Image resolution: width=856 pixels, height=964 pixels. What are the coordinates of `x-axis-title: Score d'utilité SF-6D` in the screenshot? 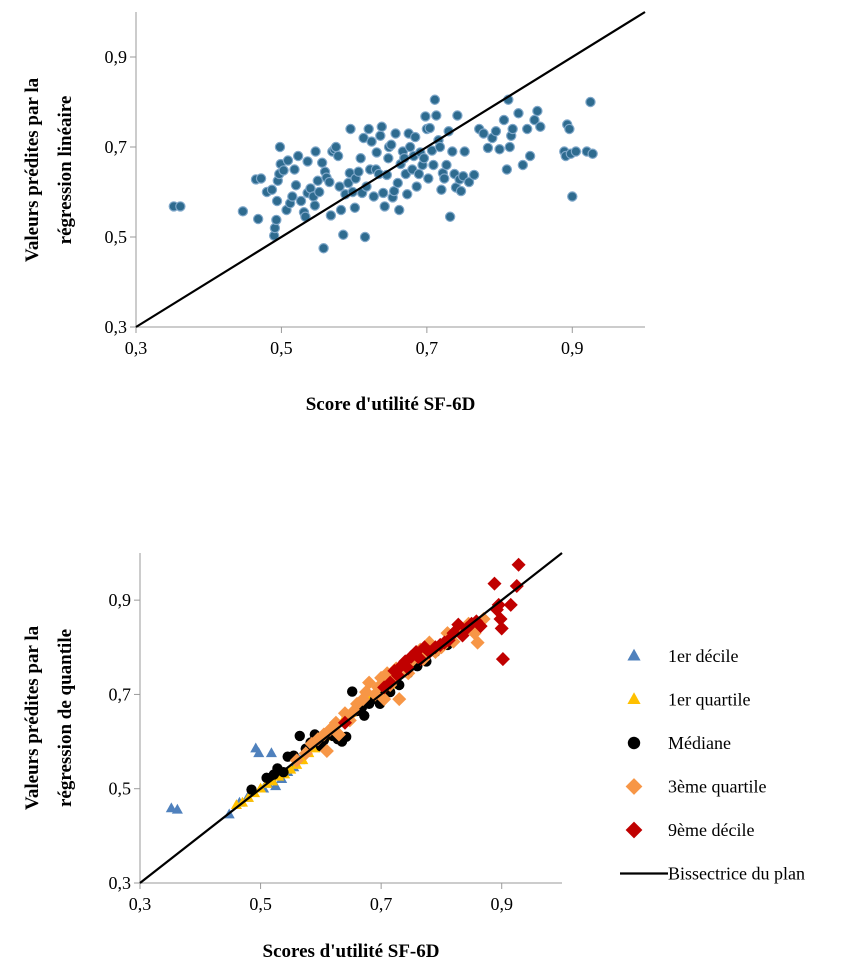 It's located at (391, 404).